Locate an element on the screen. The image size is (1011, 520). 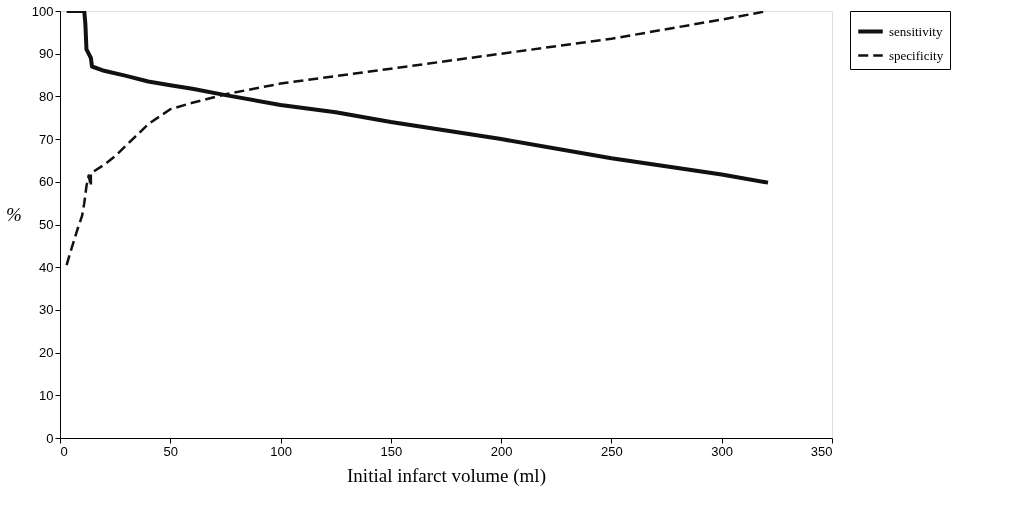
y-tick-label: 80 is located at coordinates (46, 96).